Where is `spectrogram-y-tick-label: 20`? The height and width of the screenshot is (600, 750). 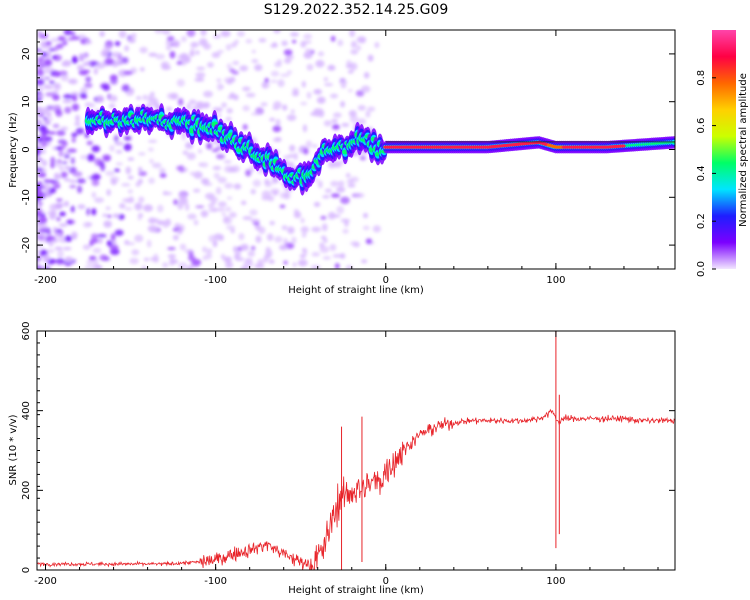
spectrogram-y-tick-label: 20 is located at coordinates (26, 54).